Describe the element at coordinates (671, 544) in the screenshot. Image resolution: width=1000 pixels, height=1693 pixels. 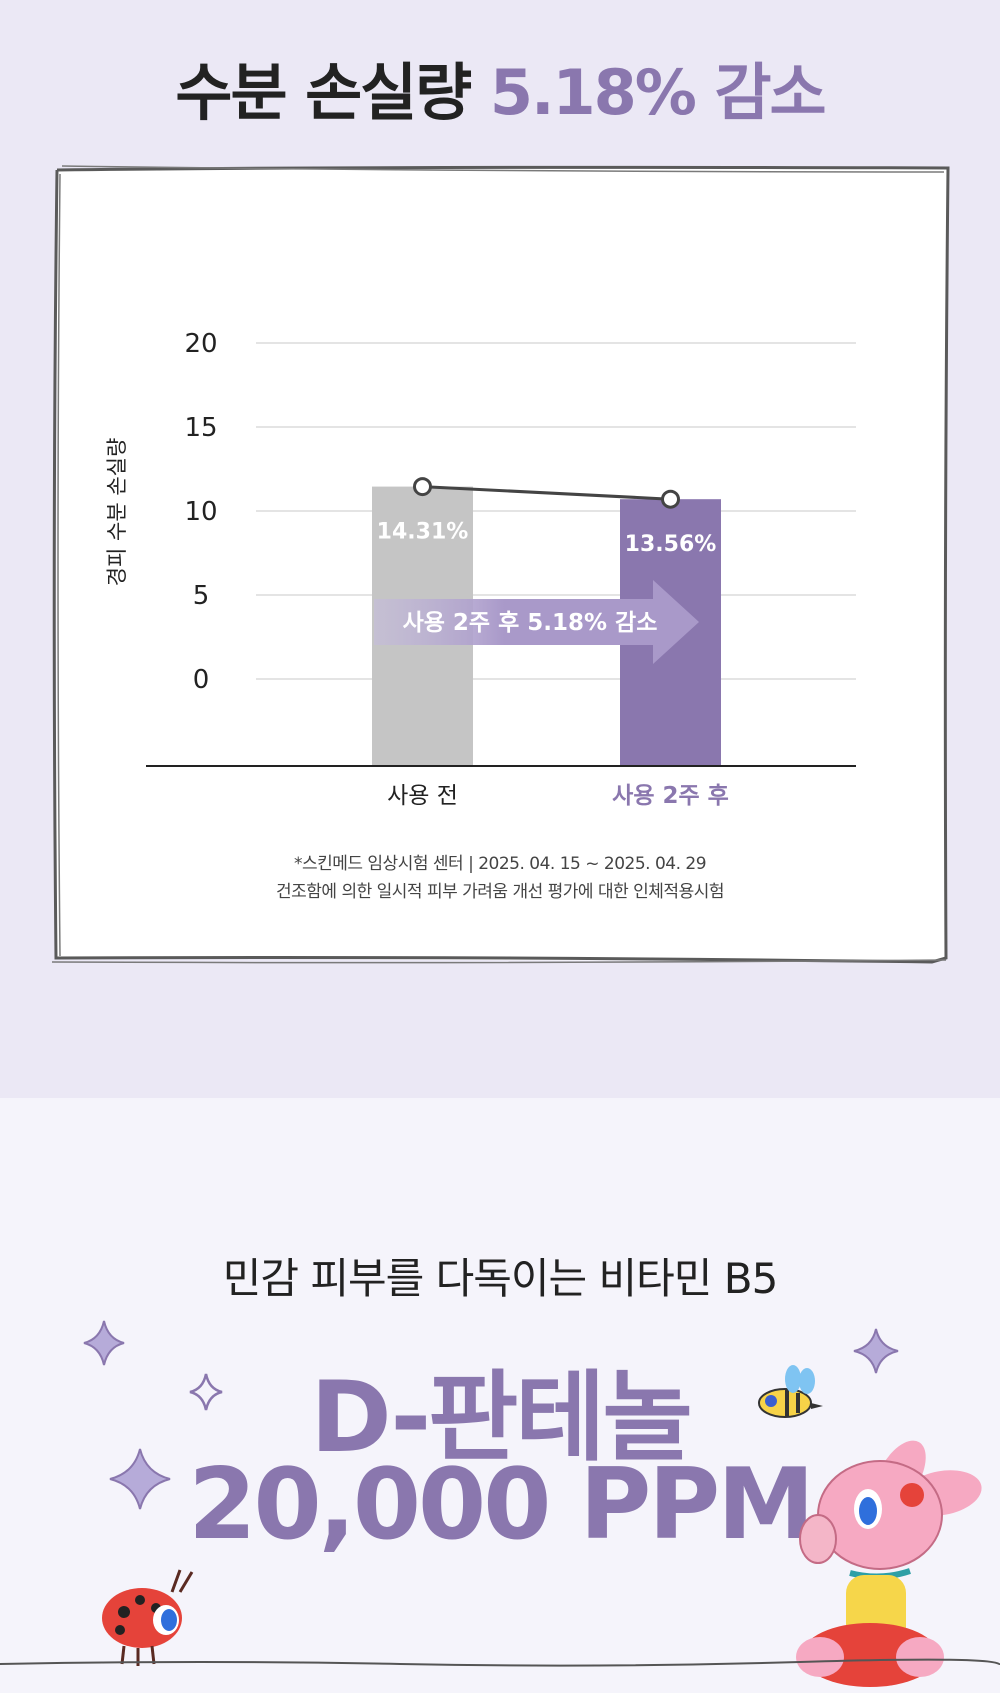
I see `value-label: 13.56%` at that location.